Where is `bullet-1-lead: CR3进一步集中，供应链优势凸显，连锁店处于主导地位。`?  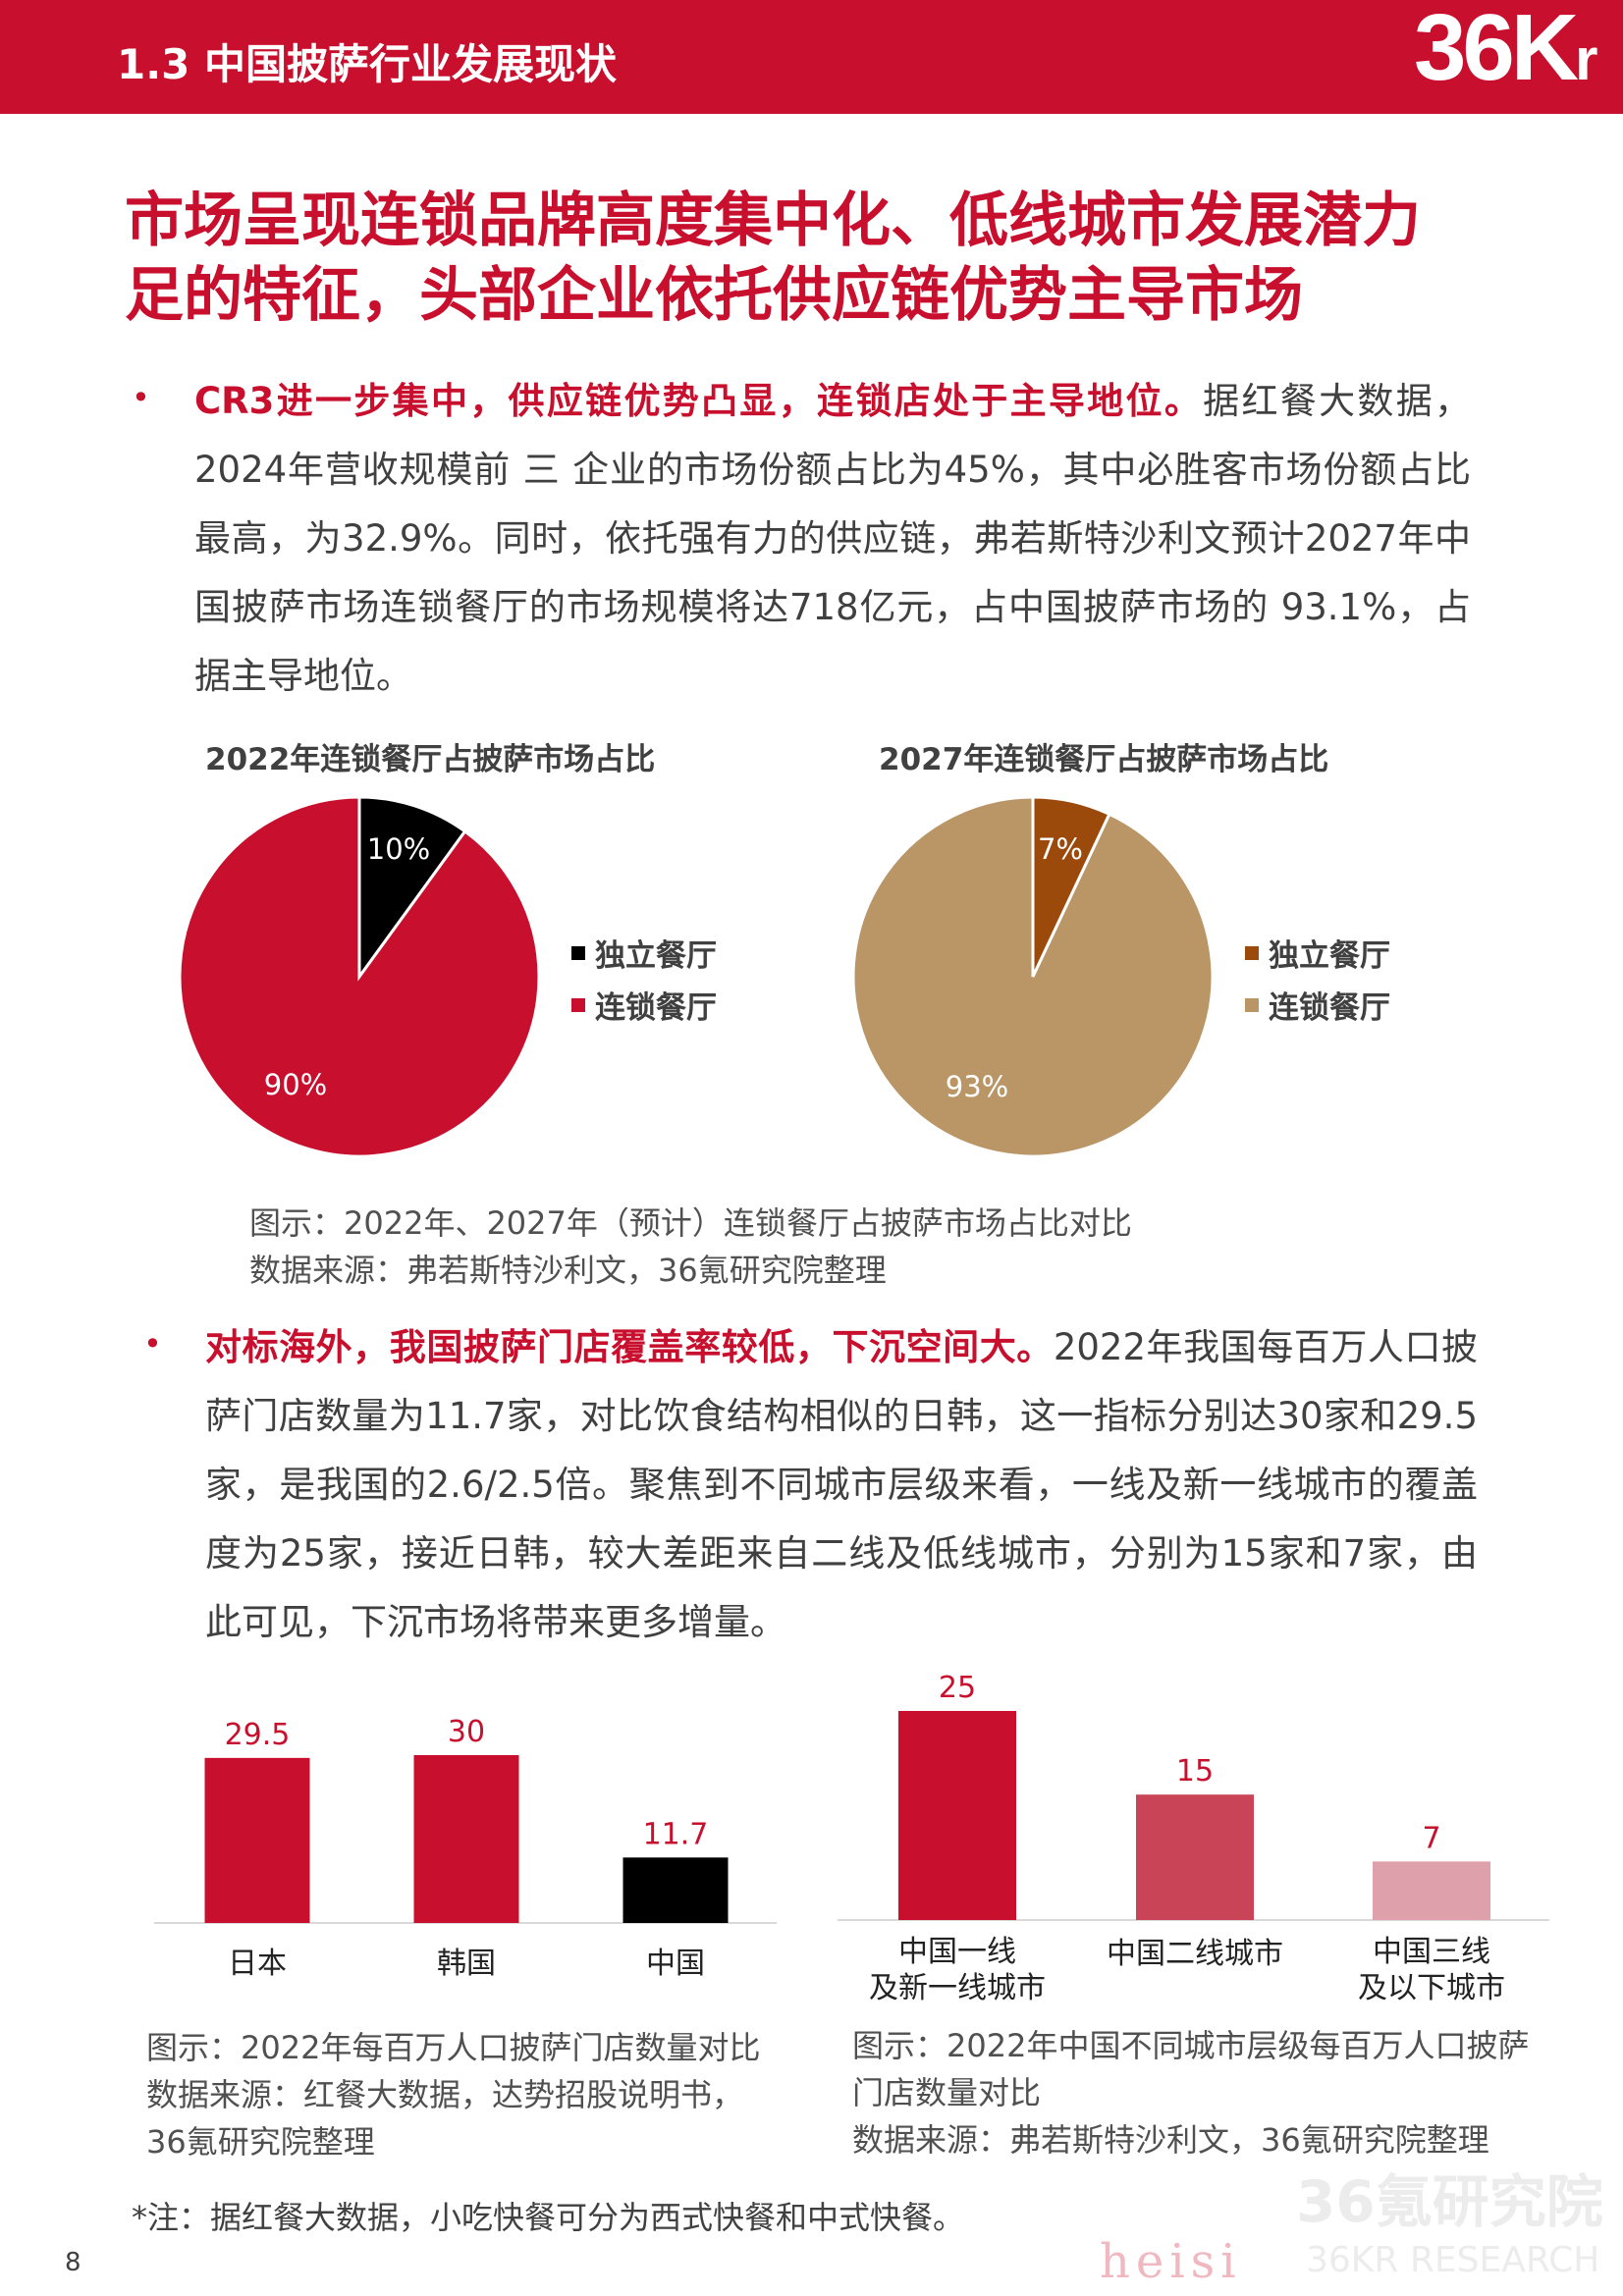
bullet-1-lead: CR3进一步集中，供应链优势凸显，连锁店处于主导地位。 is located at coordinates (699, 401).